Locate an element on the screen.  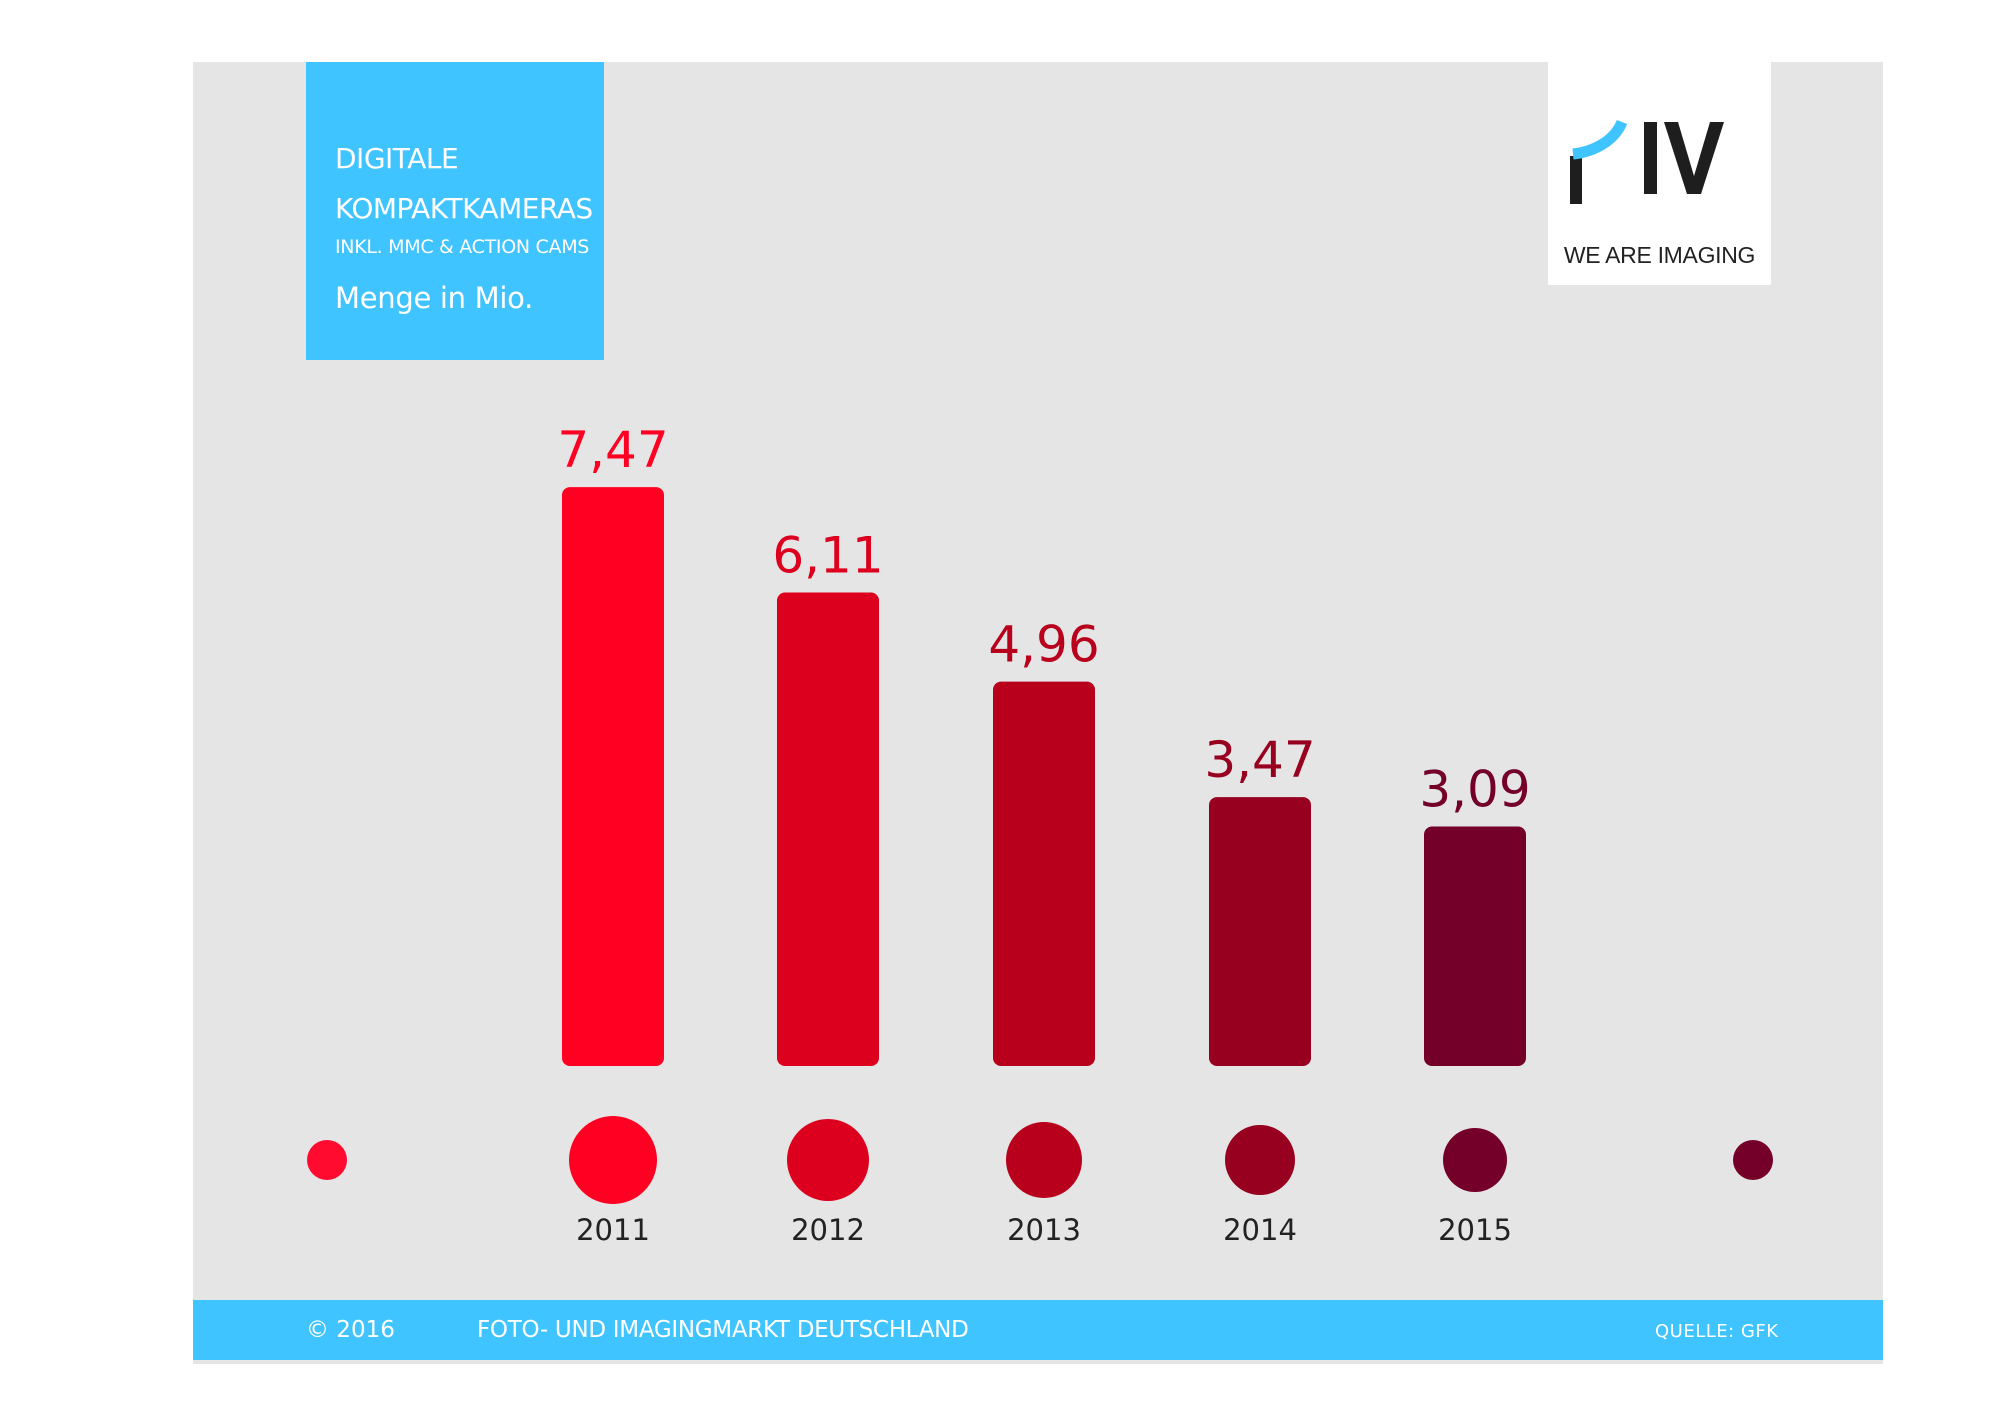
year-label-2014: 2014 is located at coordinates (1260, 1230).